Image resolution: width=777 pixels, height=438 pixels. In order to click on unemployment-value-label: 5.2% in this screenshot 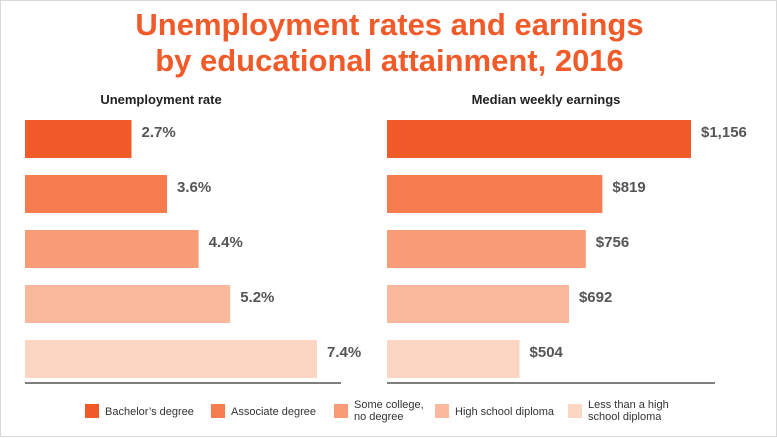, I will do `click(257, 297)`.